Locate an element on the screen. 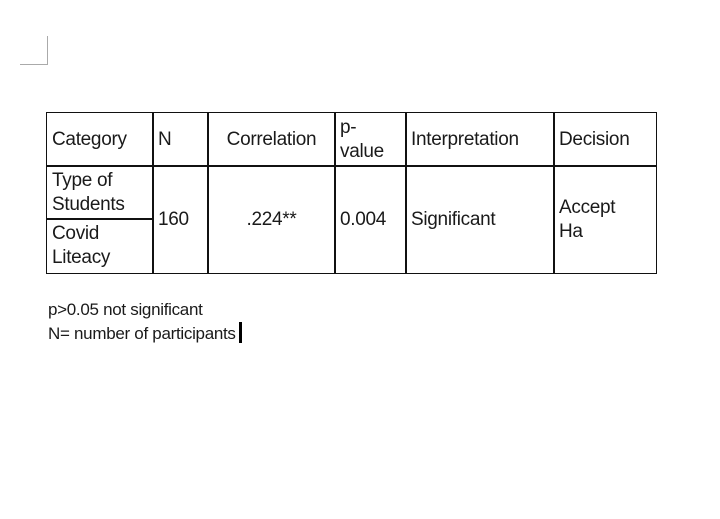  decision-value: Accept Ha is located at coordinates (605, 219).